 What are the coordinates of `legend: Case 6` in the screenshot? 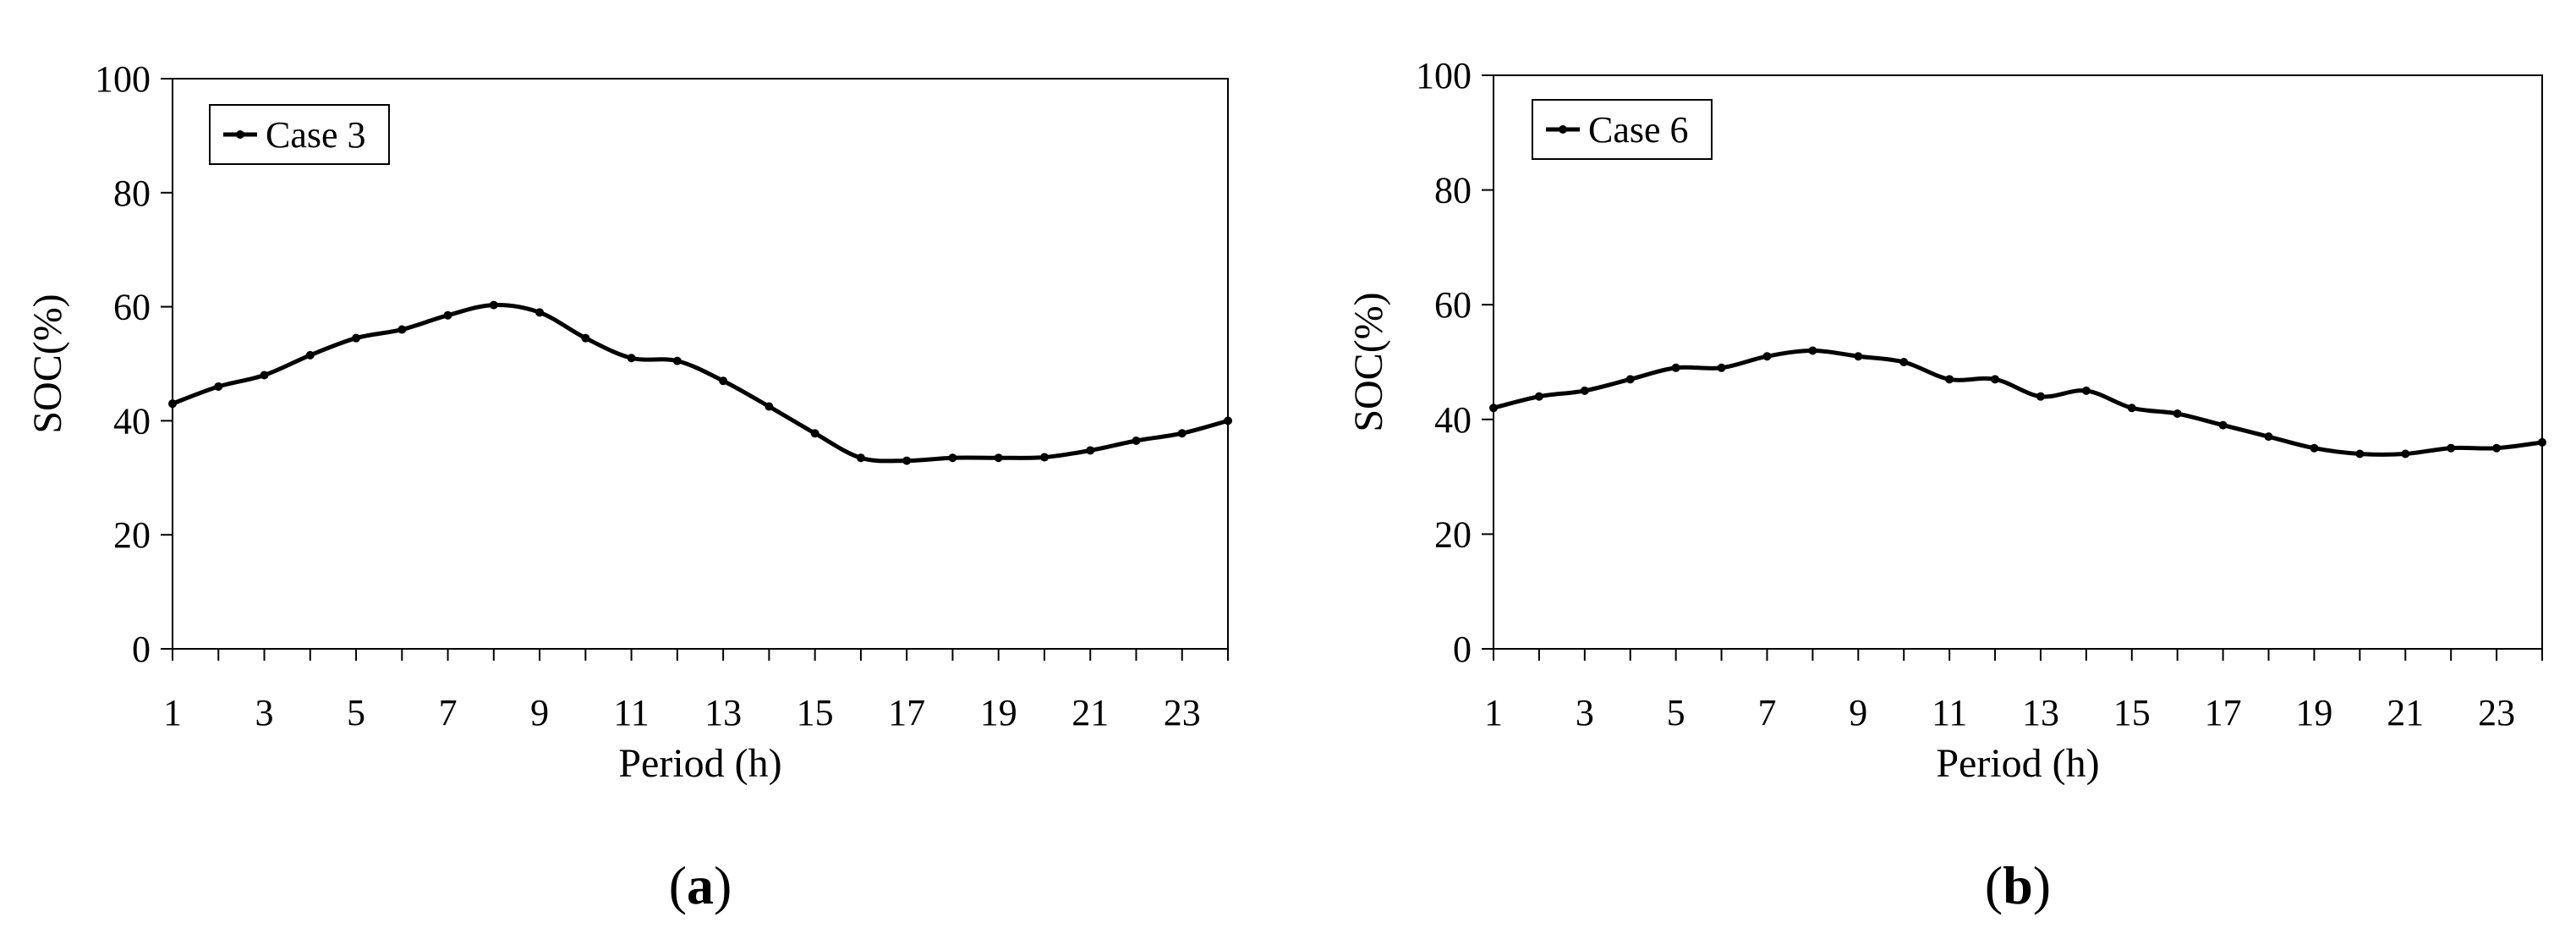 It's located at (1622, 129).